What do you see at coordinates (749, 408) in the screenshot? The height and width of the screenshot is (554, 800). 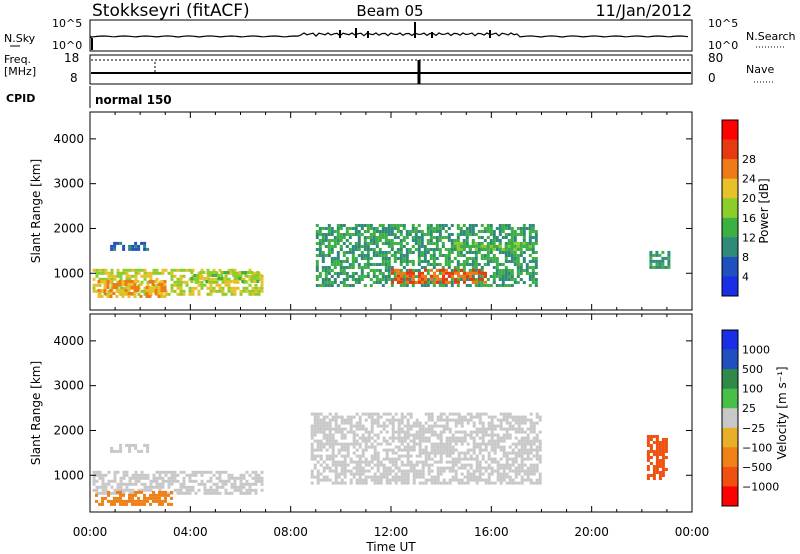 I see `velocity-colorbar-tick: 25` at bounding box center [749, 408].